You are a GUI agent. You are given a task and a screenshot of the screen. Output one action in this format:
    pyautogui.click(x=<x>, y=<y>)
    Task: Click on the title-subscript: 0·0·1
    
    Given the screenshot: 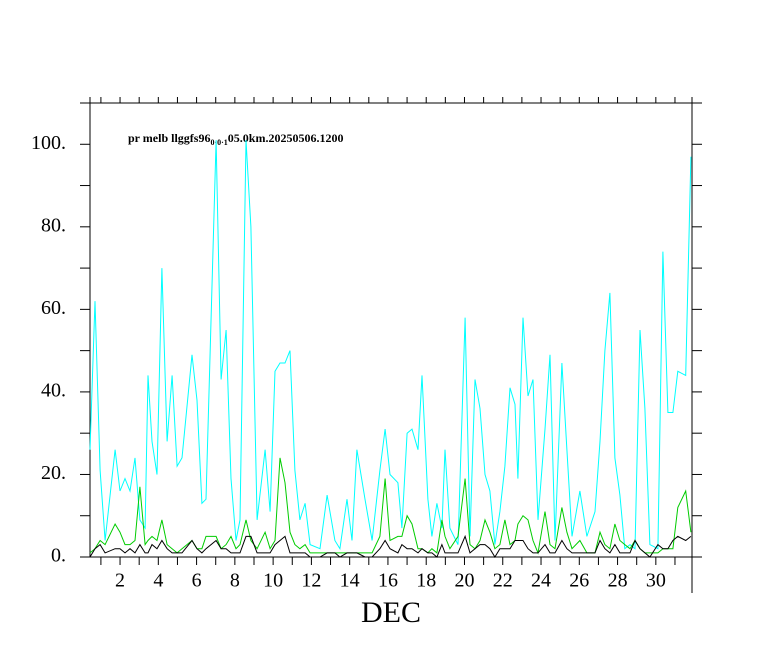 What is the action you would take?
    pyautogui.click(x=218, y=142)
    